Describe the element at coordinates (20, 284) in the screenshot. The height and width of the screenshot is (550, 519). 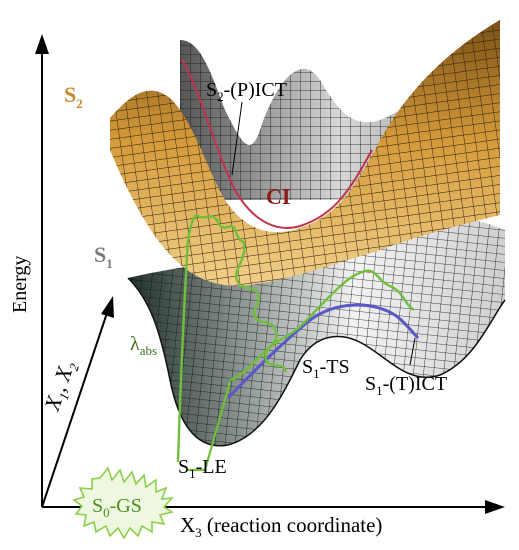
I see `energy-axis-label: Energy` at that location.